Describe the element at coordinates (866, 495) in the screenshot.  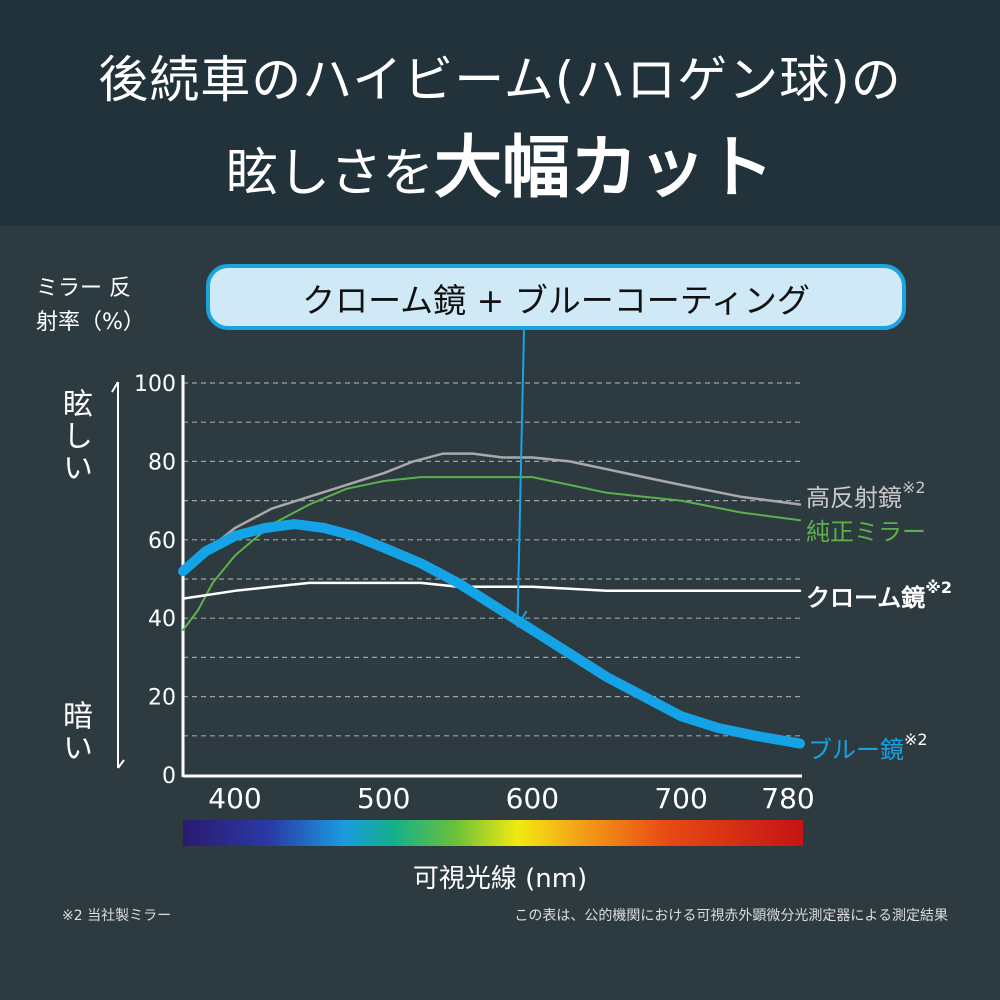
I see `series-label-high-reflect: 高反射鏡※2` at that location.